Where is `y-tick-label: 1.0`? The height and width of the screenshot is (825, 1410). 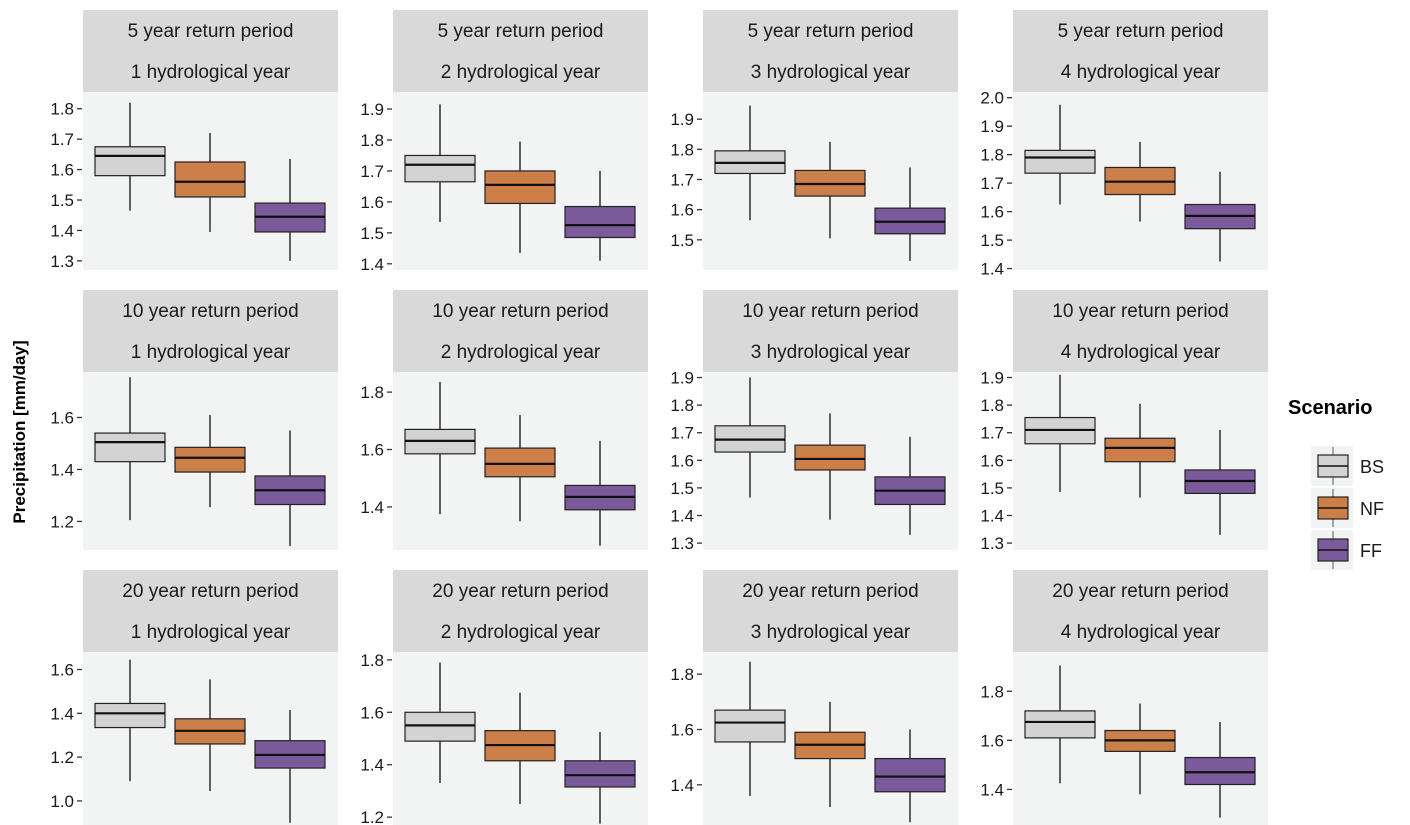
y-tick-label: 1.0 is located at coordinates (62, 801).